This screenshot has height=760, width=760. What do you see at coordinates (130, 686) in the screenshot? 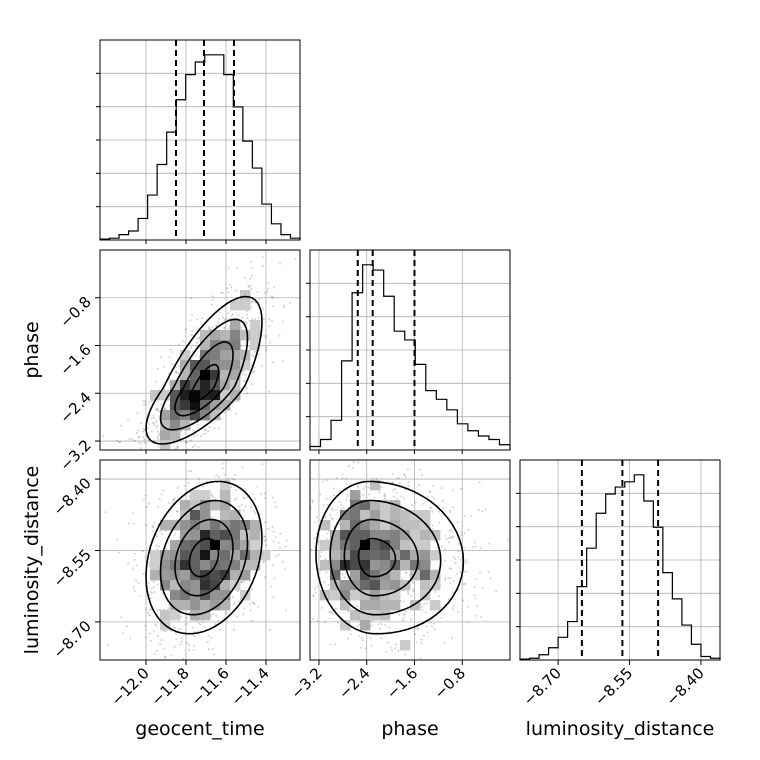
I see `x-tick-label-geocent_time: −12.0` at bounding box center [130, 686].